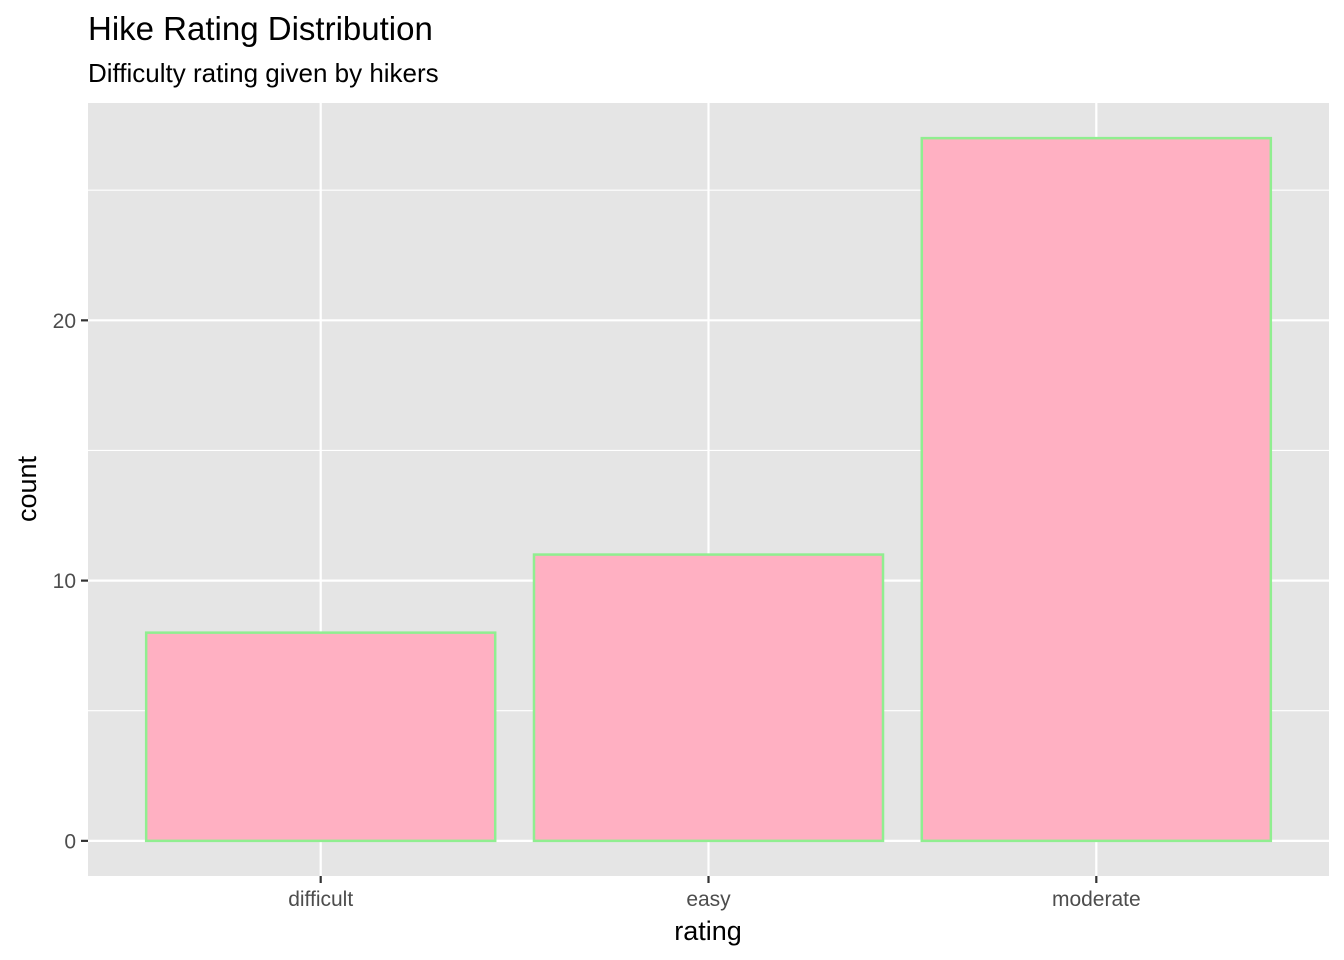 The width and height of the screenshot is (1344, 960). I want to click on y-axis: 0 10 20, so click(70, 581).